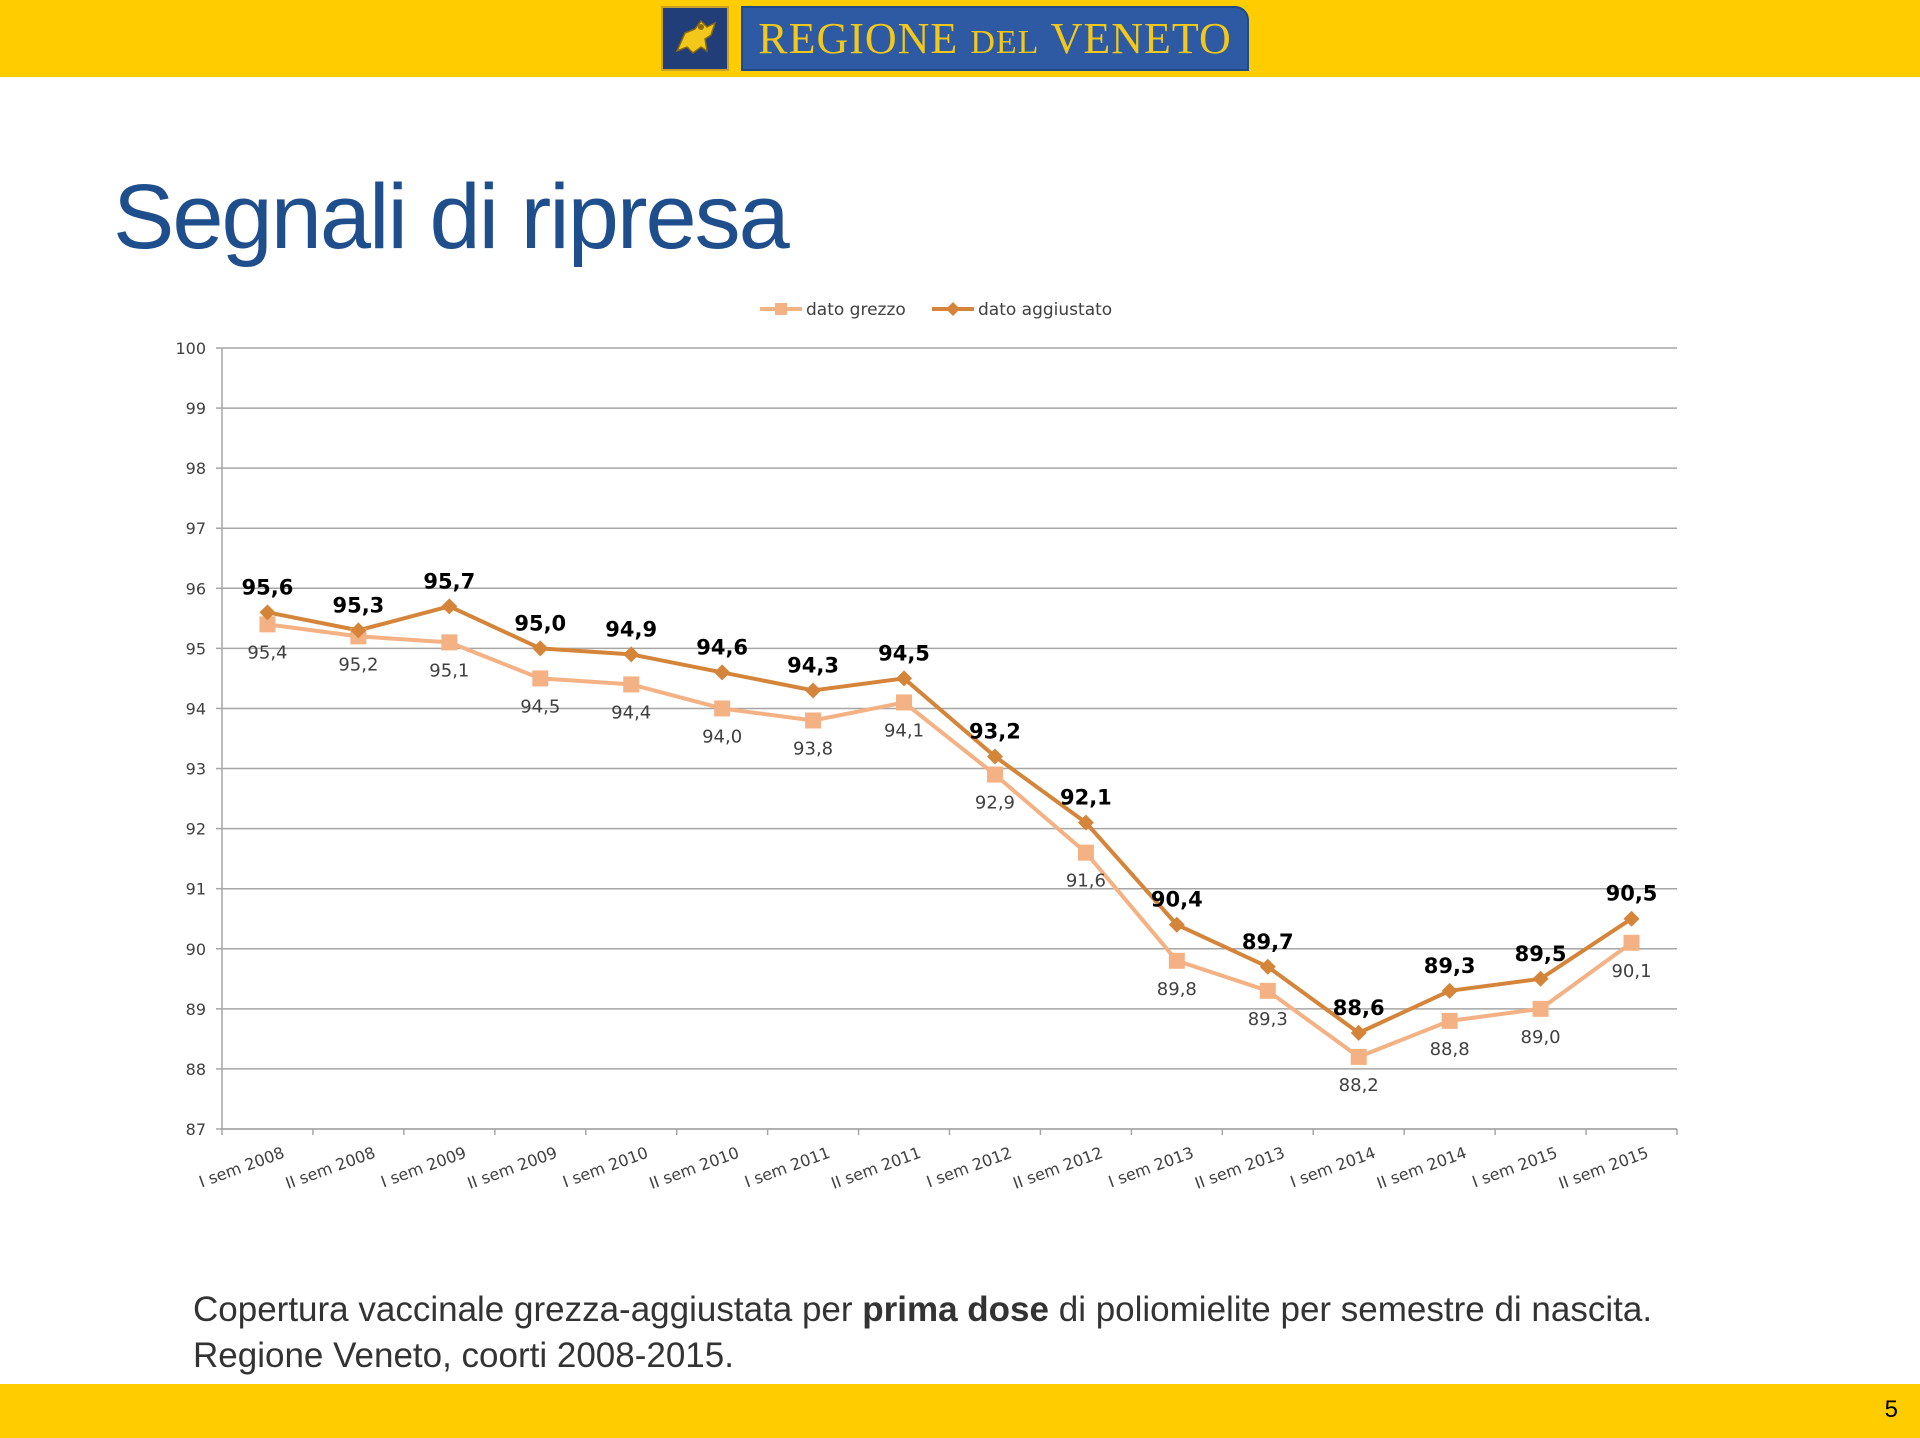 The image size is (1920, 1438). I want to click on data-label-grezzo: 91,6, so click(1086, 881).